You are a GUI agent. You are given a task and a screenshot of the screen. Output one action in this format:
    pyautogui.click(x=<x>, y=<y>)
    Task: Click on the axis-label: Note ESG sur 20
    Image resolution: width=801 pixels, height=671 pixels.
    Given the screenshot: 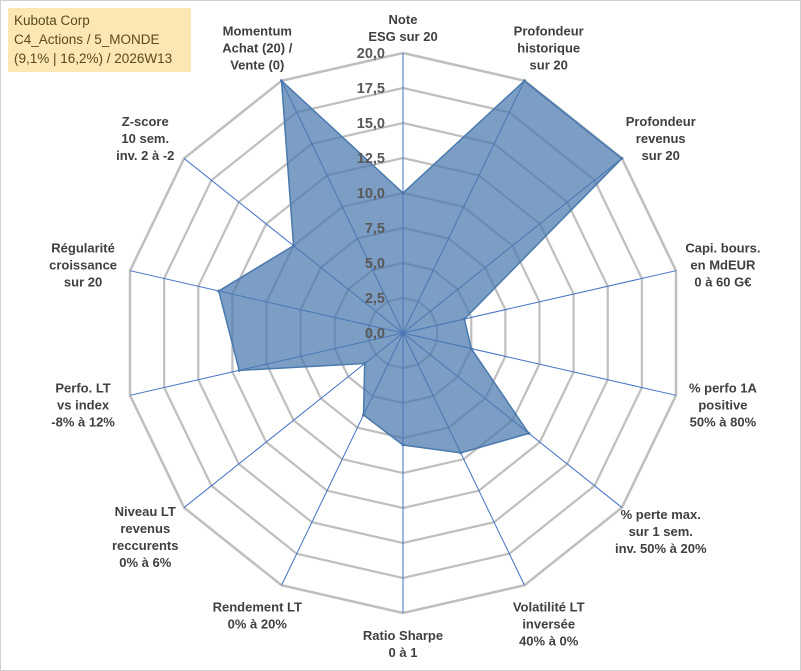 What is the action you would take?
    pyautogui.click(x=402, y=28)
    